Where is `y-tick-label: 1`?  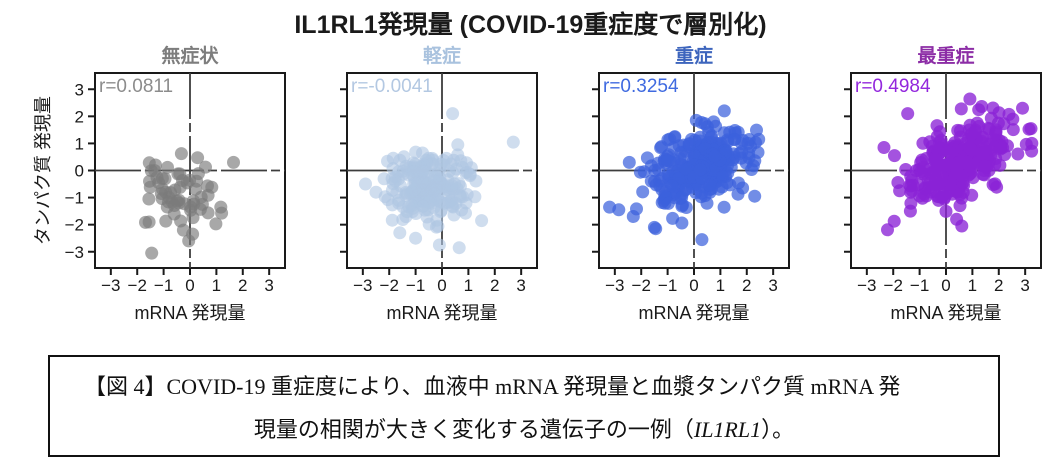
y-tick-label: 1 is located at coordinates (79, 143).